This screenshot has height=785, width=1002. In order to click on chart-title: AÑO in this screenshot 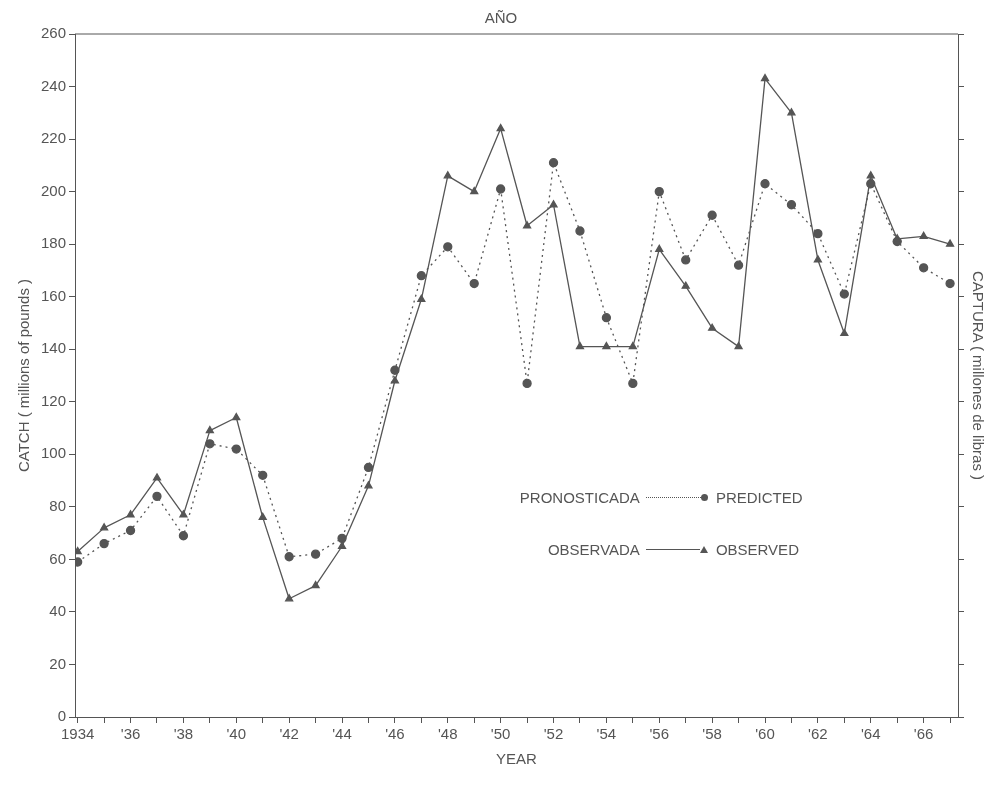, I will do `click(501, 18)`.